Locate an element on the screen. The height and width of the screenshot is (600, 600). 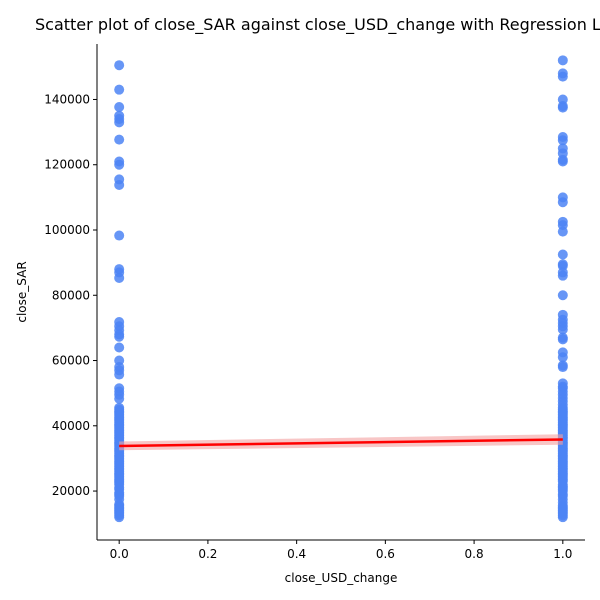
y-tick-label: 60000 is located at coordinates (71, 361).